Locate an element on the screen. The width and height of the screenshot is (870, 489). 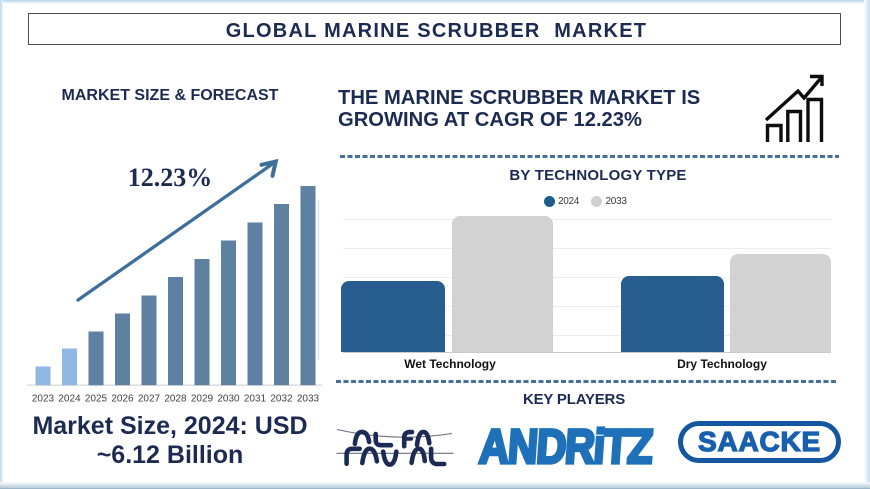
svg-text: 2027 is located at coordinates (149, 399).